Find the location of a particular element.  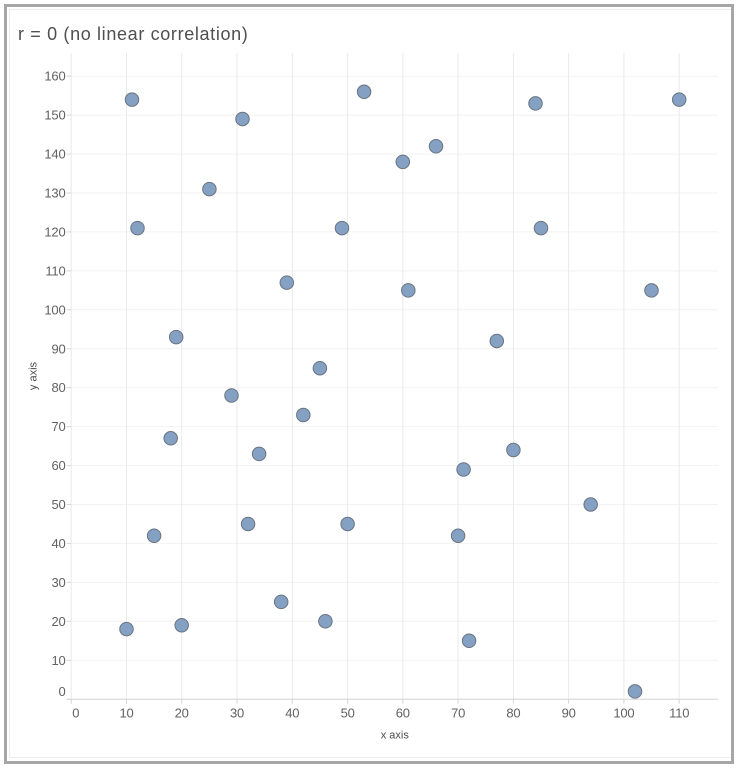

svg-text: 160 is located at coordinates (54, 76).